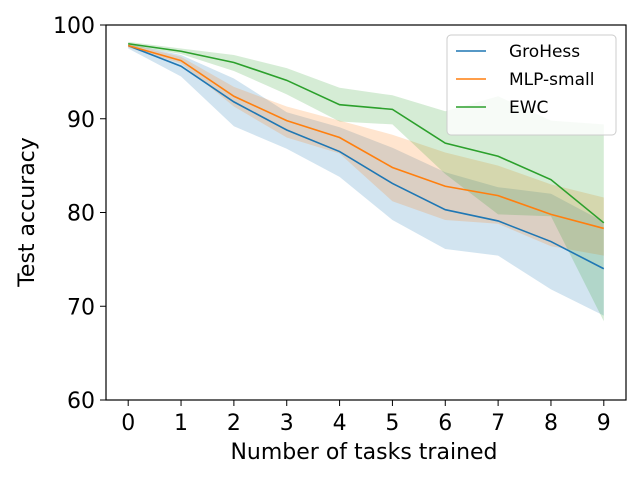 This screenshot has width=640, height=480. I want to click on x-axis-ticks: 0 1 2 3 4 5 6 7 8 9, so click(366, 418).